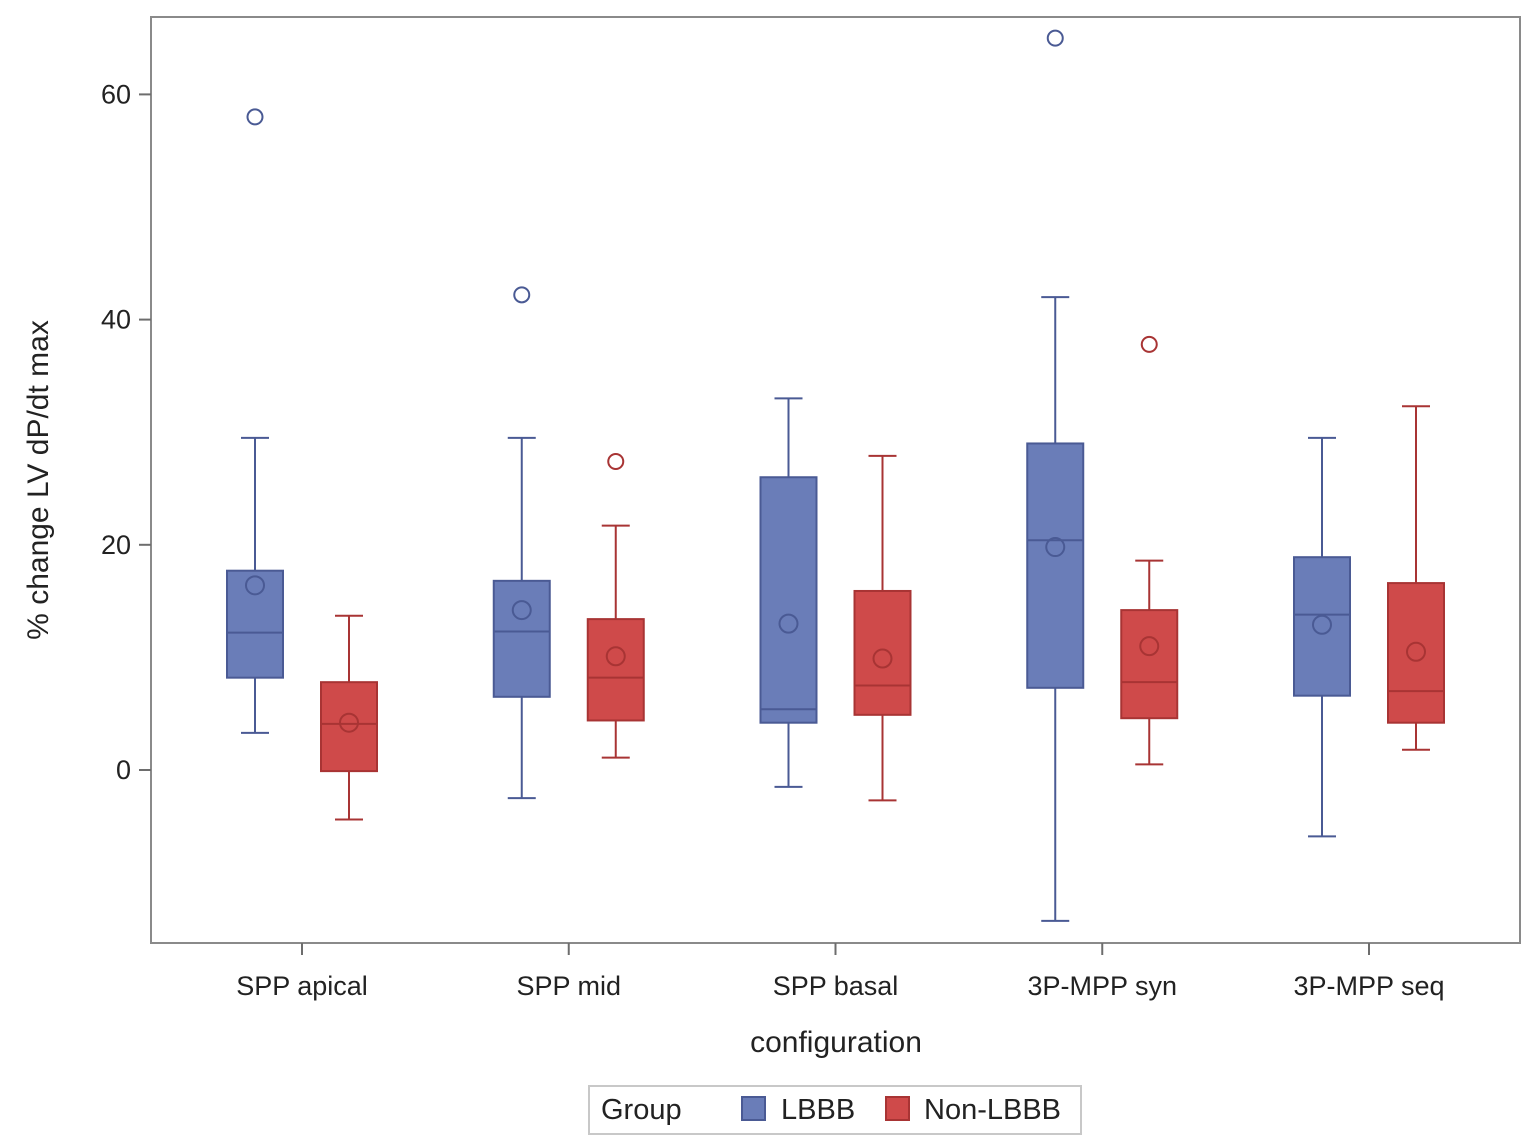  What do you see at coordinates (116, 545) in the screenshot?
I see `y-tick-label: 20` at bounding box center [116, 545].